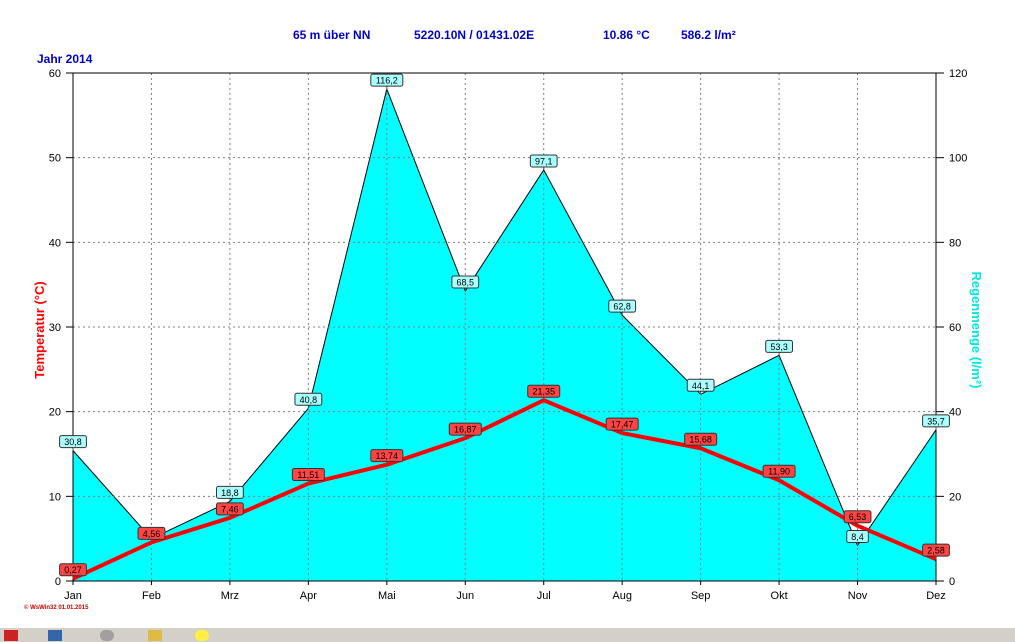  Describe the element at coordinates (73, 596) in the screenshot. I see `x-tick-label: Jan` at that location.